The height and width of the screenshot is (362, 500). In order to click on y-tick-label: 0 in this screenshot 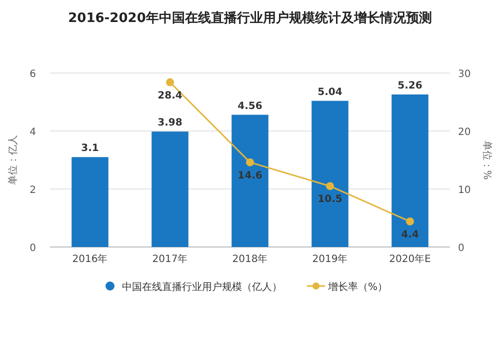, I will do `click(33, 248)`.